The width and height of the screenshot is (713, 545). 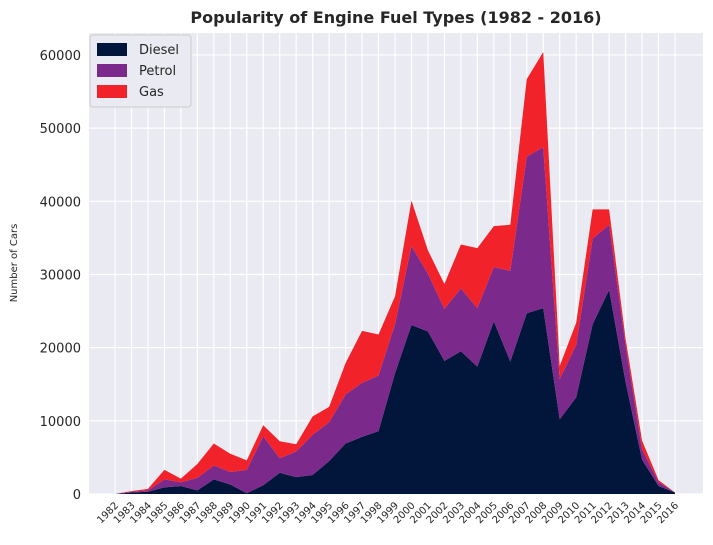 What do you see at coordinates (112, 49) in the screenshot?
I see `legend-swatch-diesel` at bounding box center [112, 49].